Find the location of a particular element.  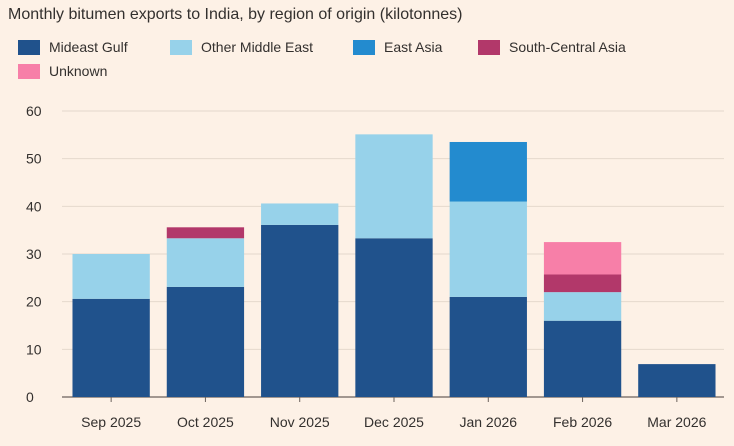

legend-item: Mideast Gulf is located at coordinates (73, 47).